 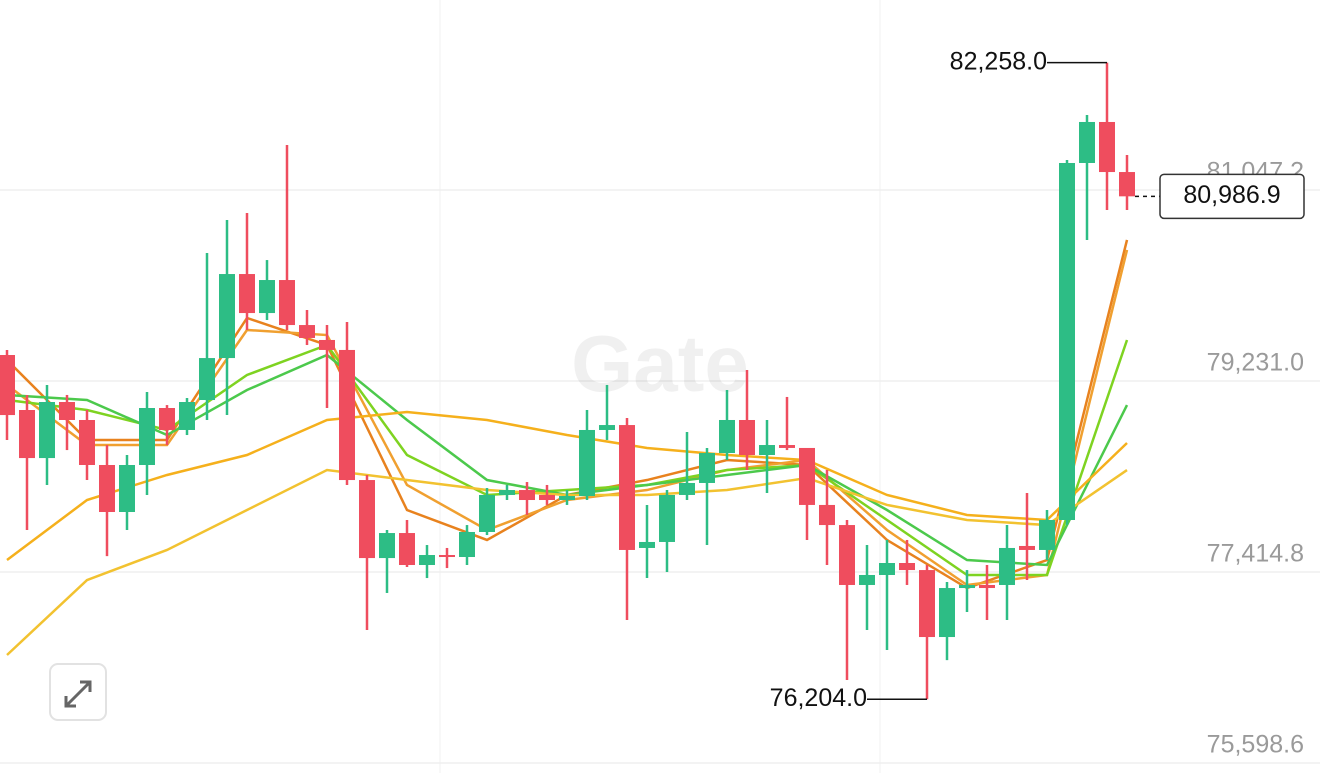 What do you see at coordinates (818, 698) in the screenshot?
I see `annotation-label: 76,204.0` at bounding box center [818, 698].